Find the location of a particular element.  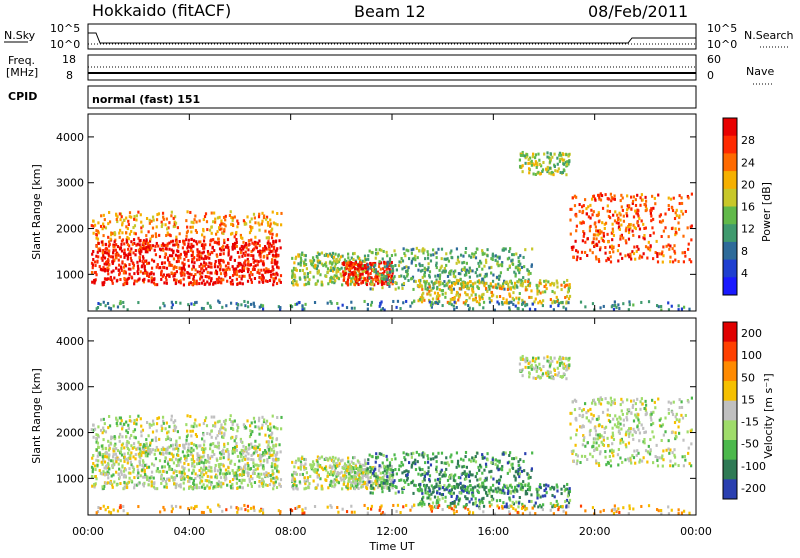

cpid-panel: CPID normal (fast) 151 is located at coordinates (352, 97).